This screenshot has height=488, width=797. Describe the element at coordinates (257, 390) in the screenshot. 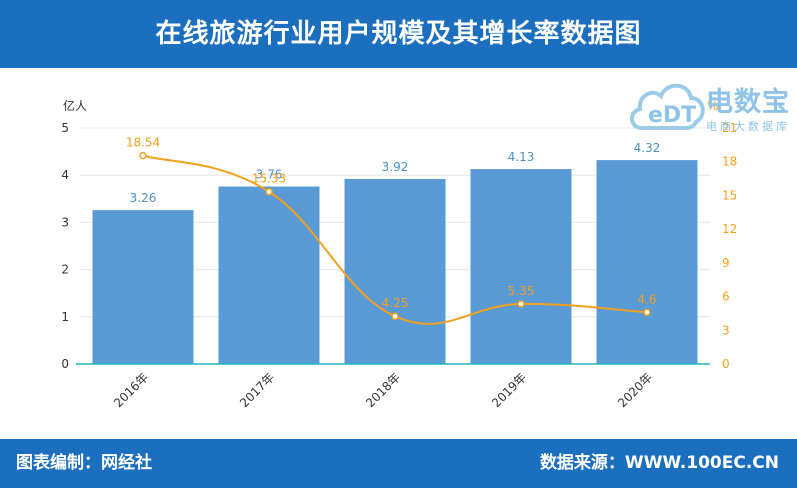

I see `x-tick-label: 2017年` at that location.